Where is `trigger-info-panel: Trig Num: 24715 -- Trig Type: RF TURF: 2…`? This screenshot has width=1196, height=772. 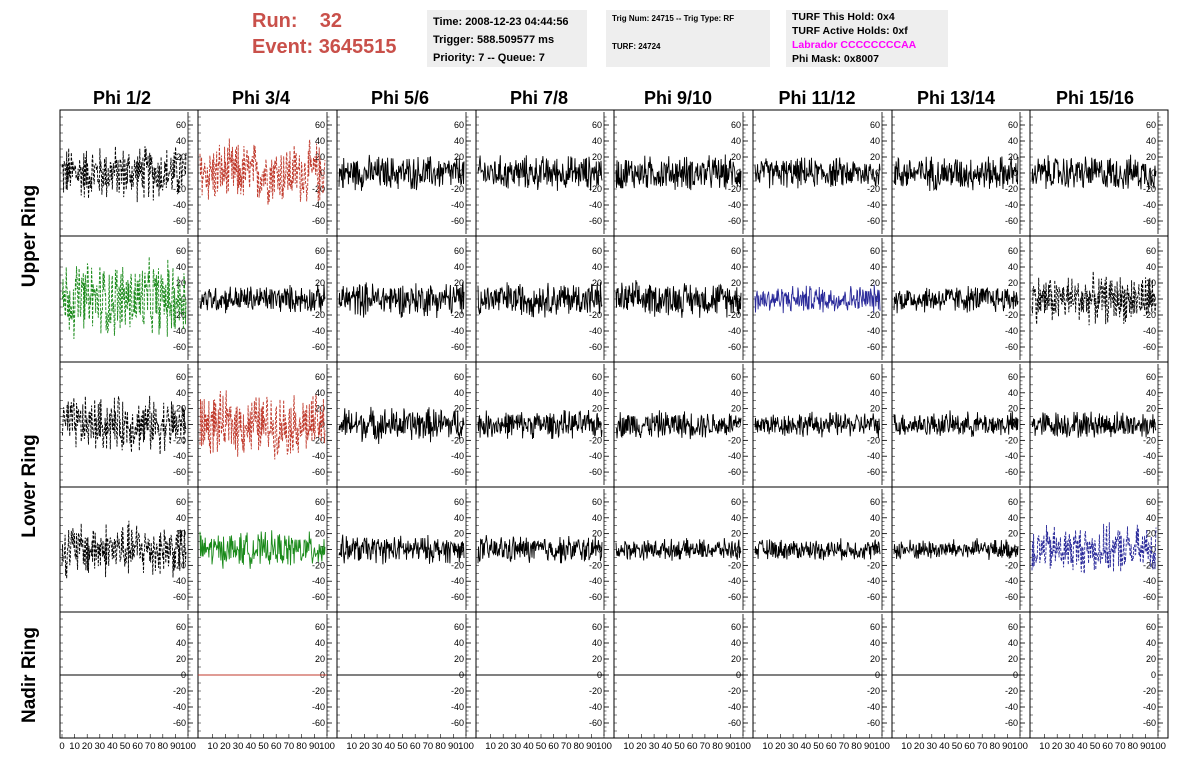
trigger-info-panel: Trig Num: 24715 -- Trig Type: RF TURF: 2… is located at coordinates (688, 38).